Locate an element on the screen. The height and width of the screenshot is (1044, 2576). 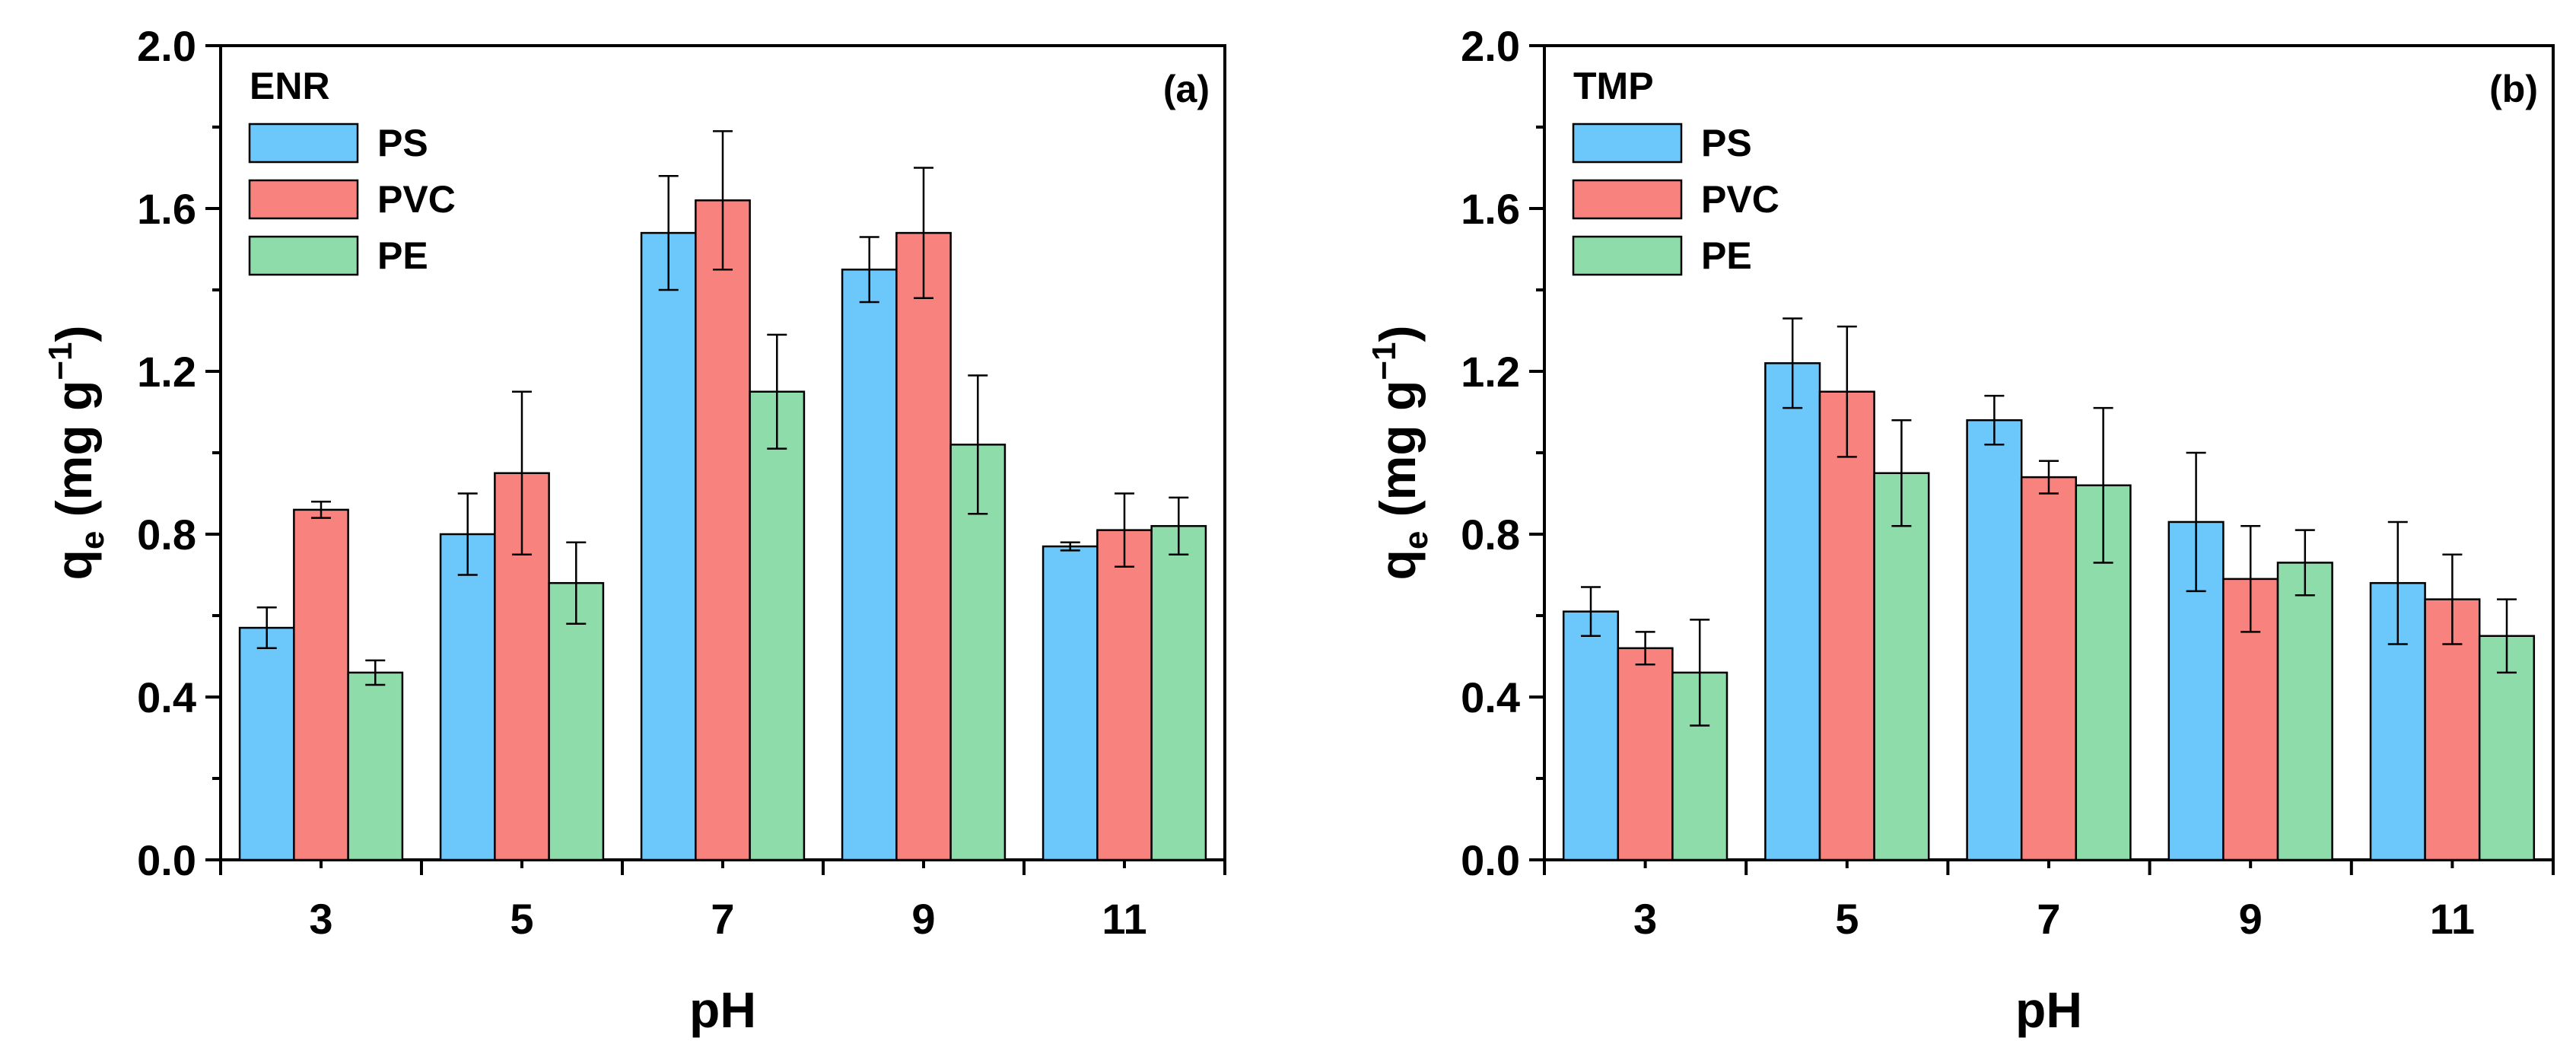
panel-label: (b) is located at coordinates (2513, 89).